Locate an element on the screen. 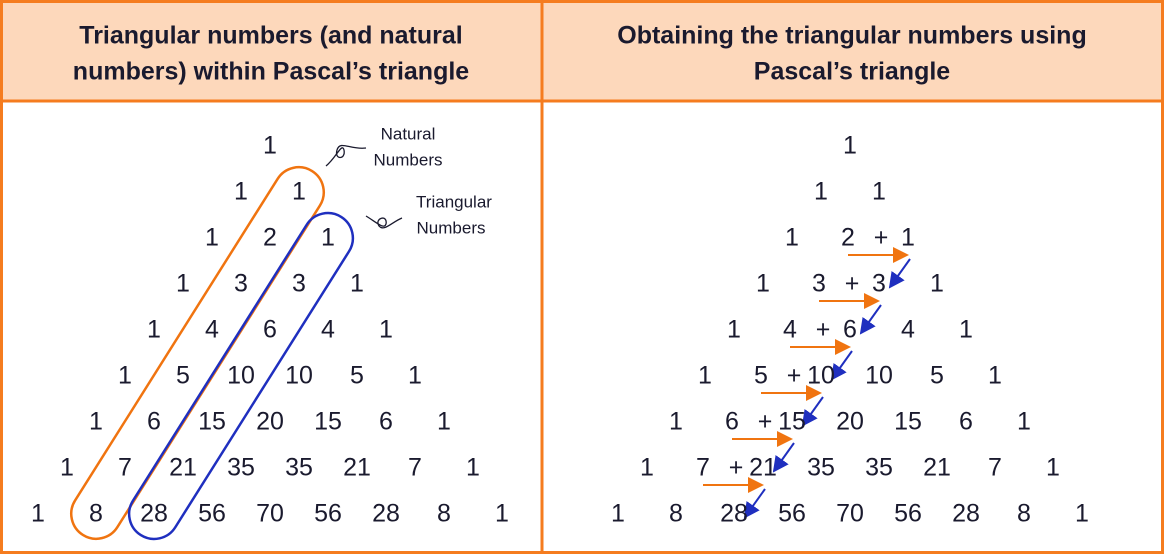 Image resolution: width=1164 pixels, height=554 pixels. triangular-loop is located at coordinates (241, 376).